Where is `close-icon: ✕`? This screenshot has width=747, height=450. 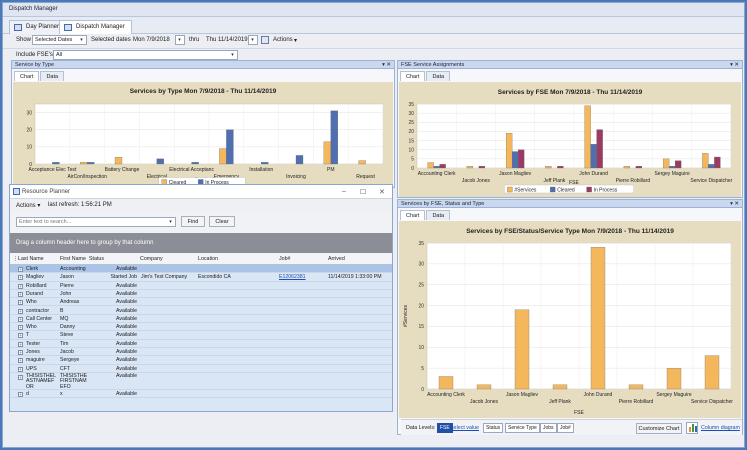
close-icon: ✕ is located at coordinates (382, 192).